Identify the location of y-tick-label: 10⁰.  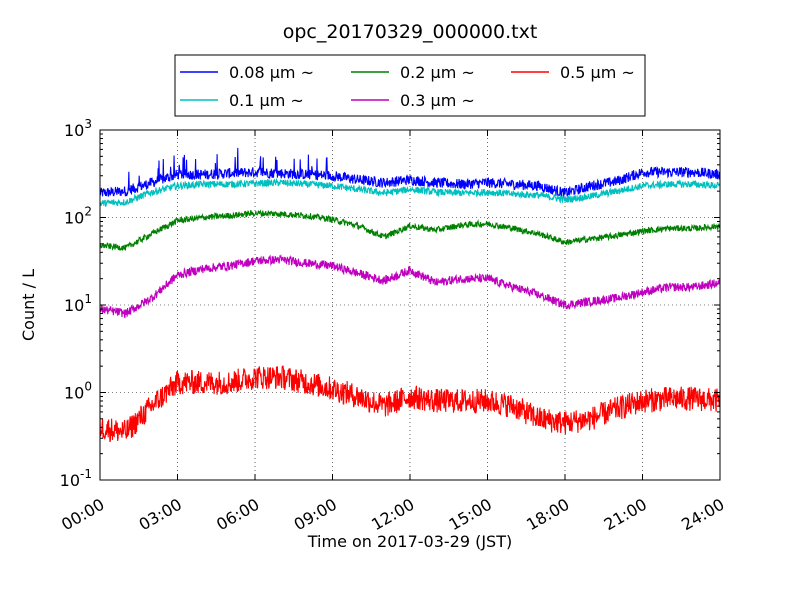
(78, 391).